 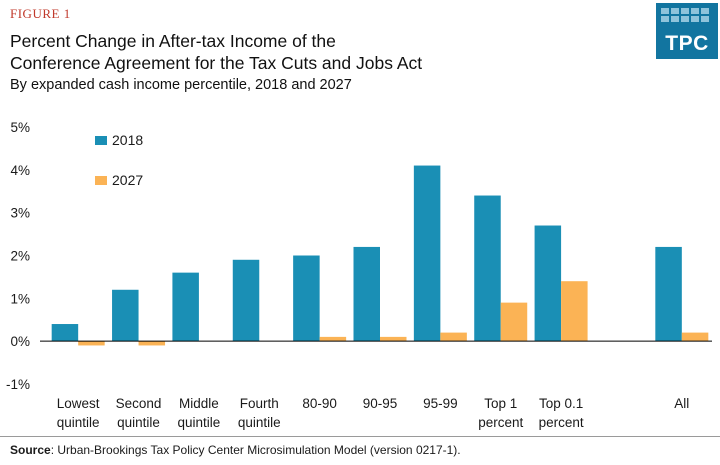 I want to click on legend-swatch-2018, so click(x=101, y=140).